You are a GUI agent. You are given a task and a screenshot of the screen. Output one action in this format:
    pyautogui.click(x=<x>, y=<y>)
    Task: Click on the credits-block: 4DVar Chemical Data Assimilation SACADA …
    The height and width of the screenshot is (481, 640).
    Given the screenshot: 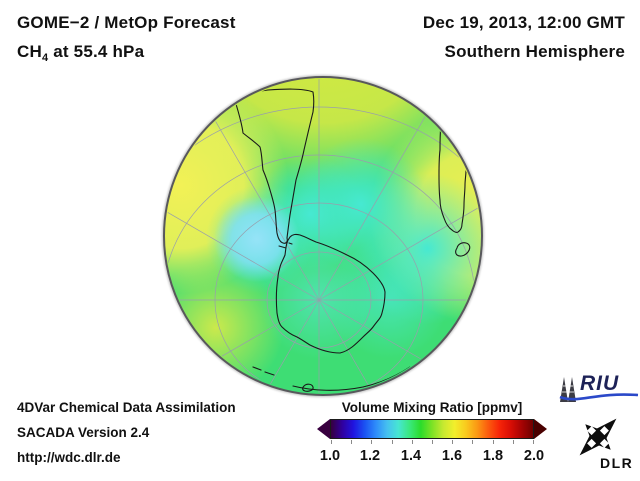 What is the action you would take?
    pyautogui.click(x=126, y=437)
    